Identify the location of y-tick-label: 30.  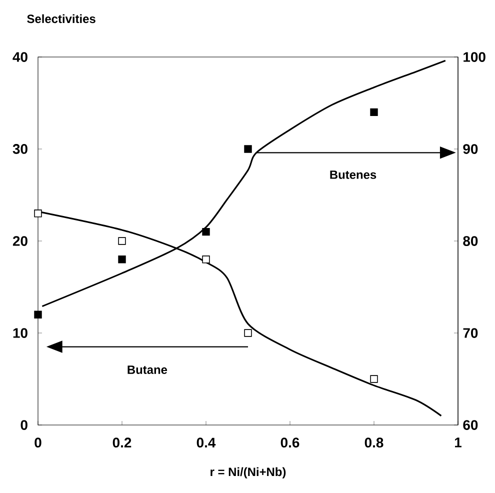
(20, 149).